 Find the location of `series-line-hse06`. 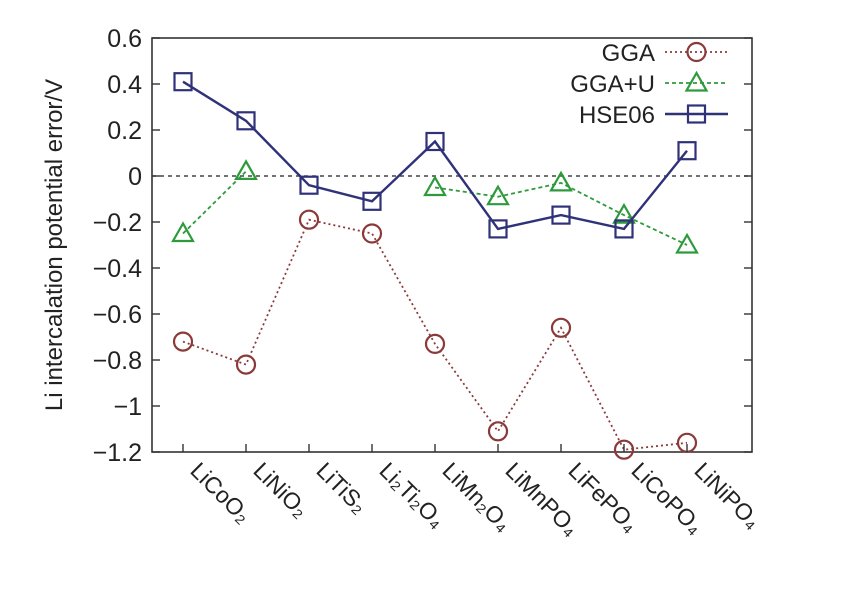

series-line-hse06 is located at coordinates (435, 155).